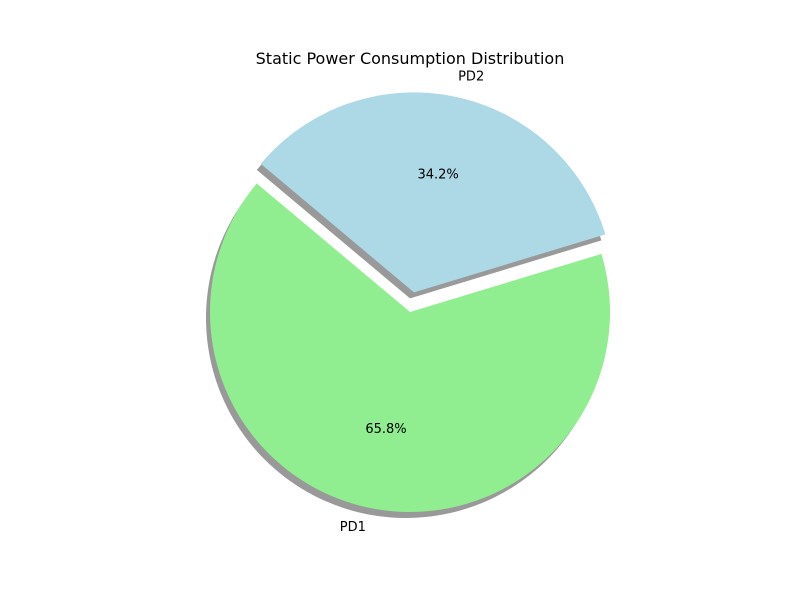 Image resolution: width=800 pixels, height=600 pixels. Describe the element at coordinates (410, 58) in the screenshot. I see `chart-title: Static Power Consumption Distribution` at that location.